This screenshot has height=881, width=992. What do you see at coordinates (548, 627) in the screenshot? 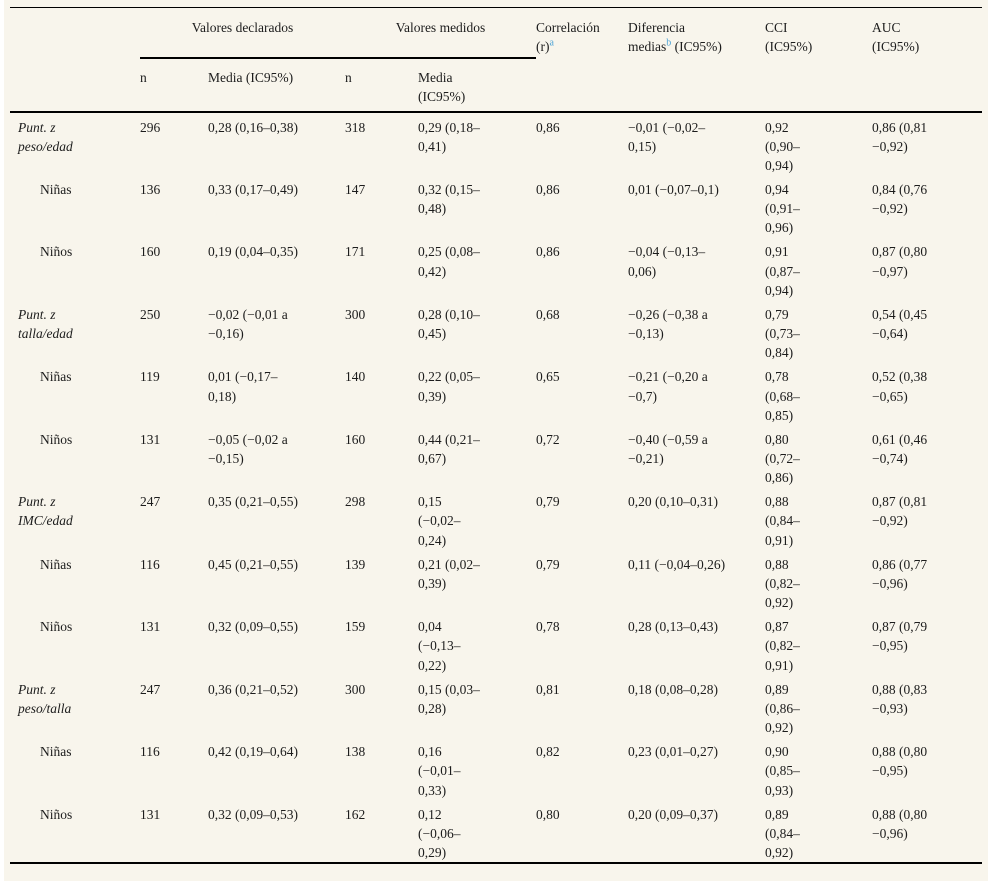
I see `cell-correlation: 0,78` at bounding box center [548, 627].